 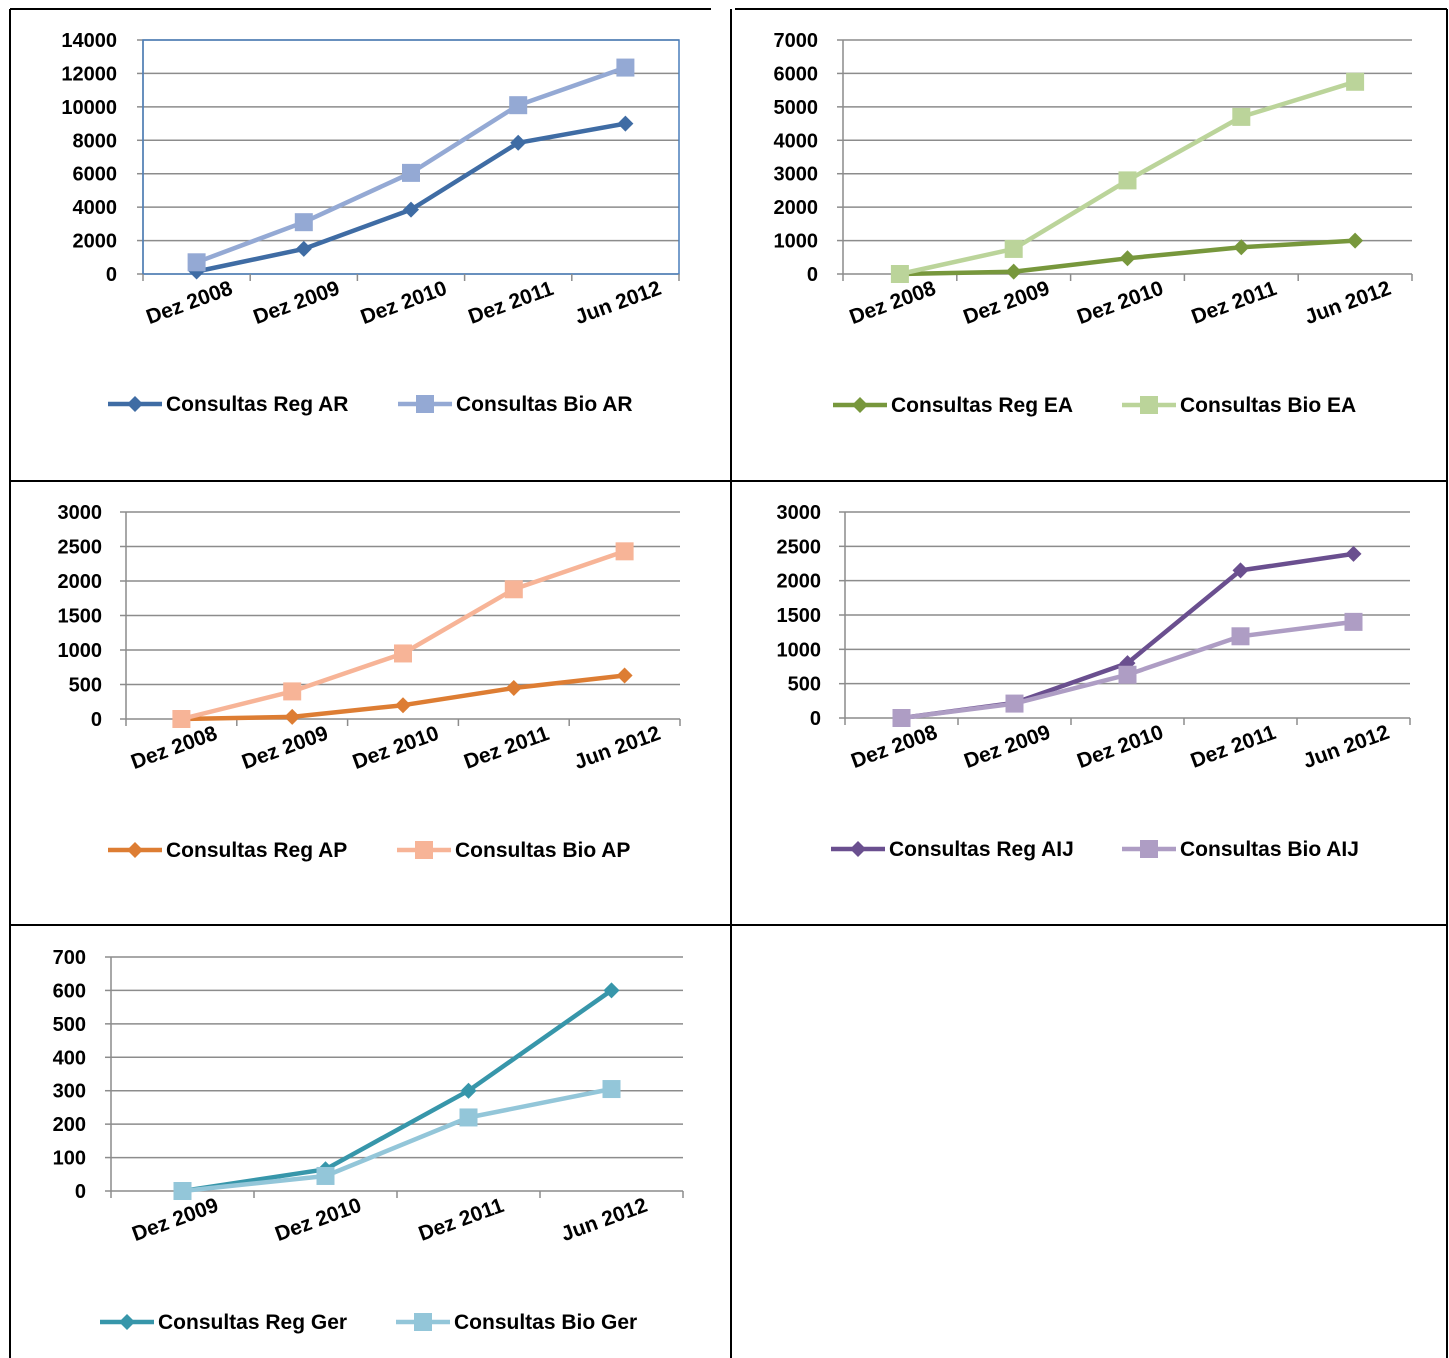 What do you see at coordinates (1269, 849) in the screenshot?
I see `legend-label: Consultas Bio AIJ` at bounding box center [1269, 849].